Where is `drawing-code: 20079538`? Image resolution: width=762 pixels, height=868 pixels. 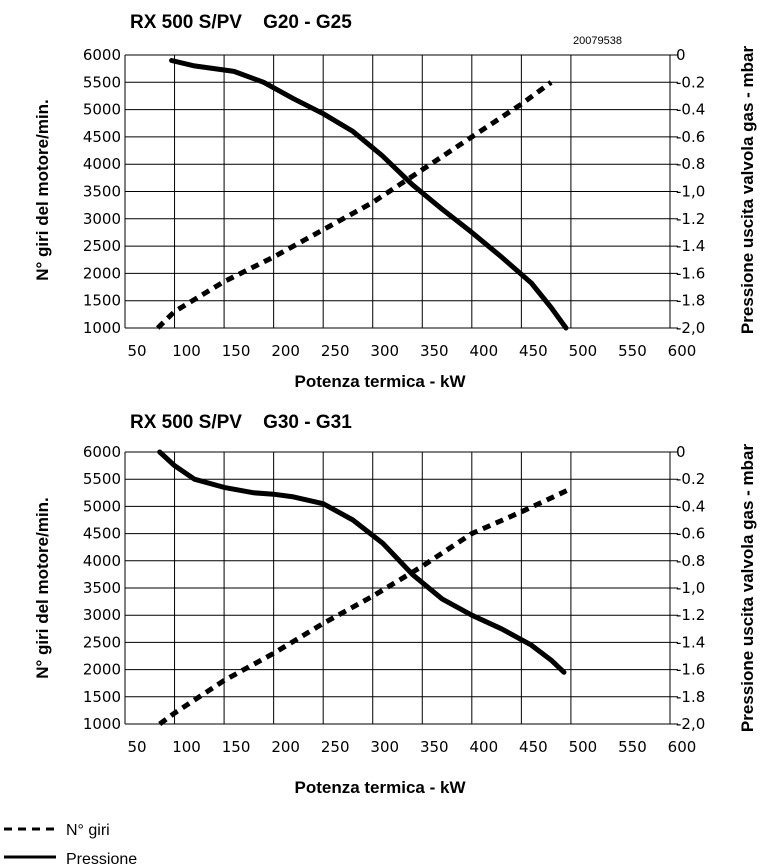 drawing-code: 20079538 is located at coordinates (597, 41).